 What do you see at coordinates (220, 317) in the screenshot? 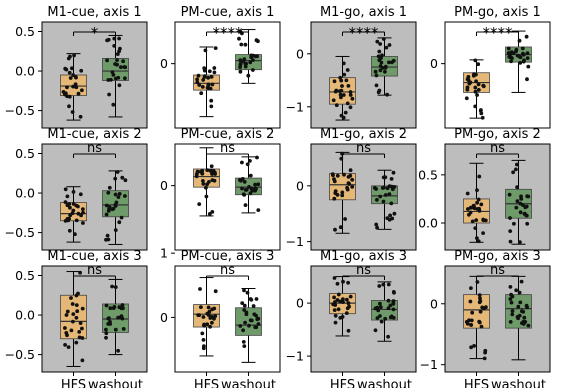
I see `panel-9: PM-cue, axis 3 0 1 ns HFS washout` at bounding box center [220, 317].